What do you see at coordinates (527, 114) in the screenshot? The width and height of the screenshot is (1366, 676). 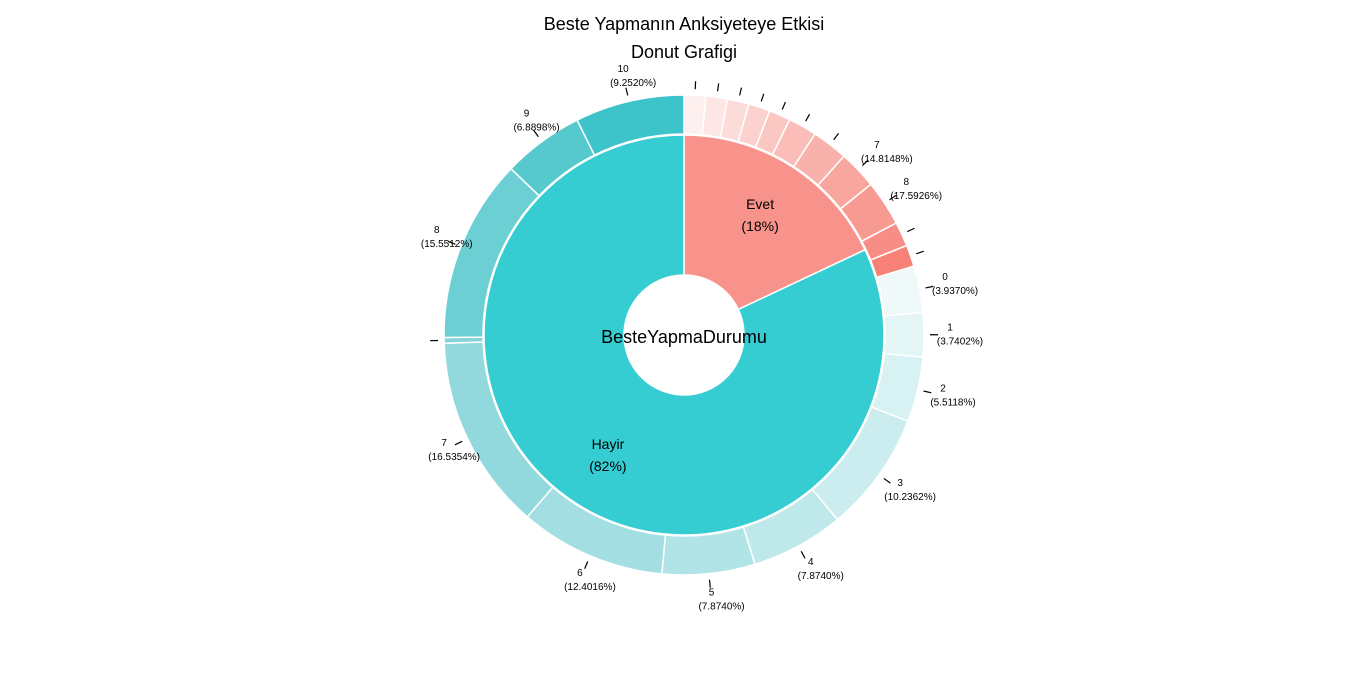 I see `outer-label-hayir-9: 9` at bounding box center [527, 114].